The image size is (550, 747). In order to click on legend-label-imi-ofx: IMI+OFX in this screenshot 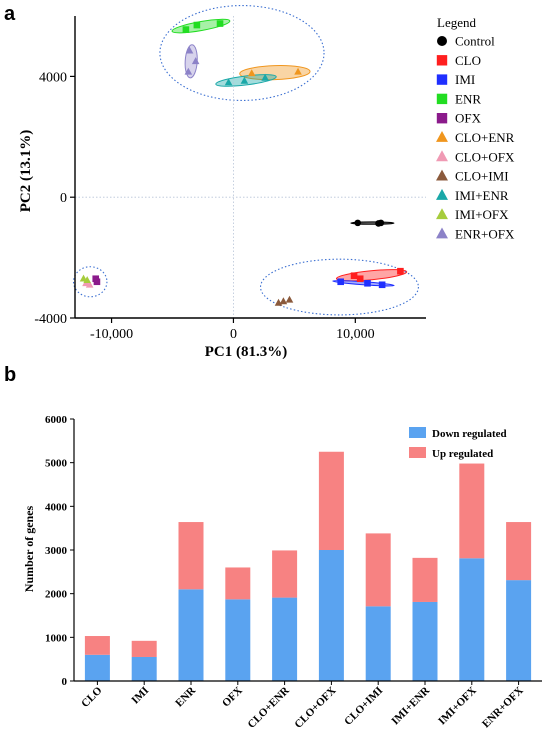, I will do `click(482, 214)`.